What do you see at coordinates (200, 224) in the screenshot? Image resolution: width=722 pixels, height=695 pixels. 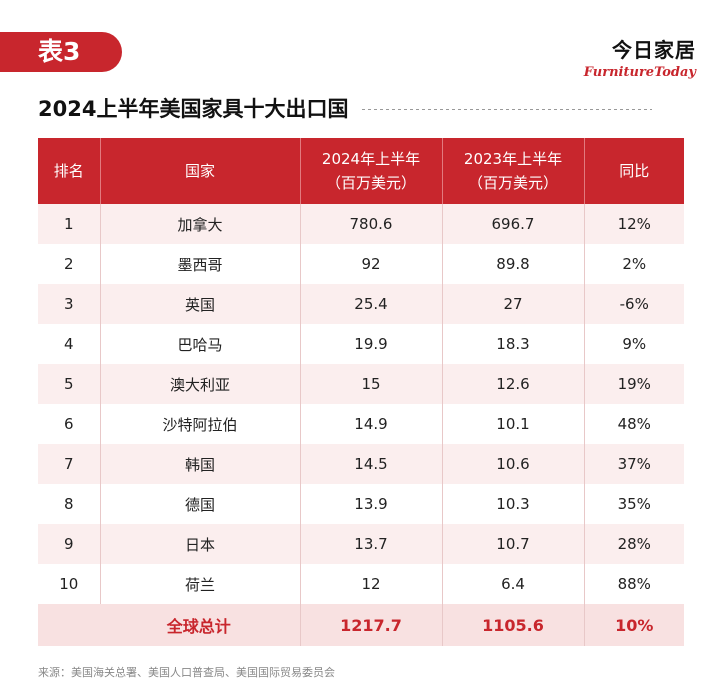 I see `country-cell: 加拿大` at bounding box center [200, 224].